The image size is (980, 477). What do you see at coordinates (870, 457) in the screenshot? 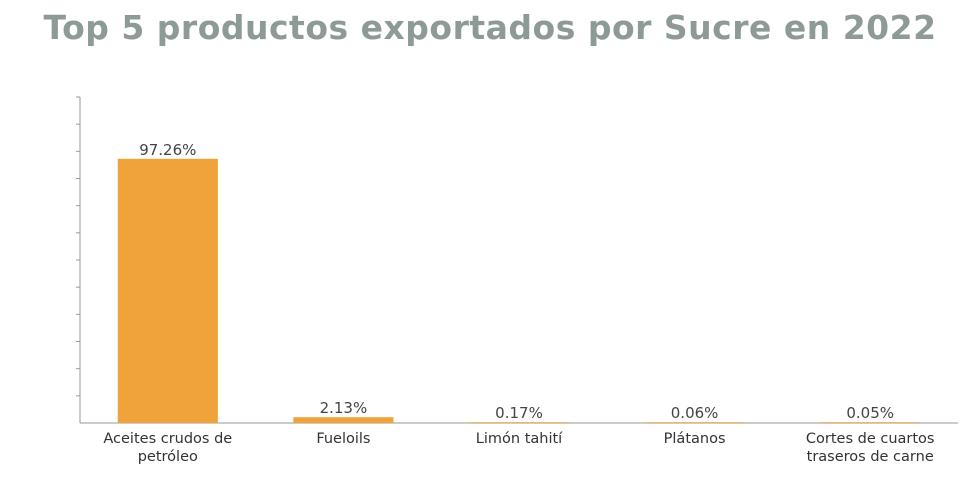
I see `category-label-5: traseros de carne` at bounding box center [870, 457].